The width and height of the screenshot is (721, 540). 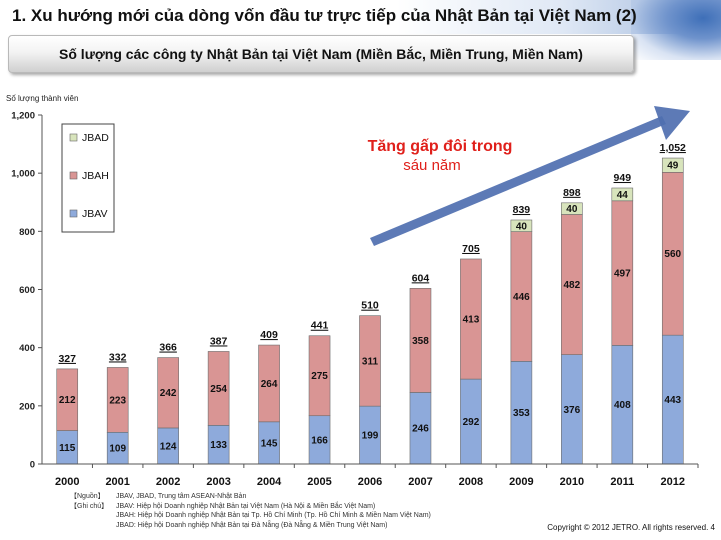 What do you see at coordinates (672, 123) in the screenshot?
I see `arrow-head` at bounding box center [672, 123].